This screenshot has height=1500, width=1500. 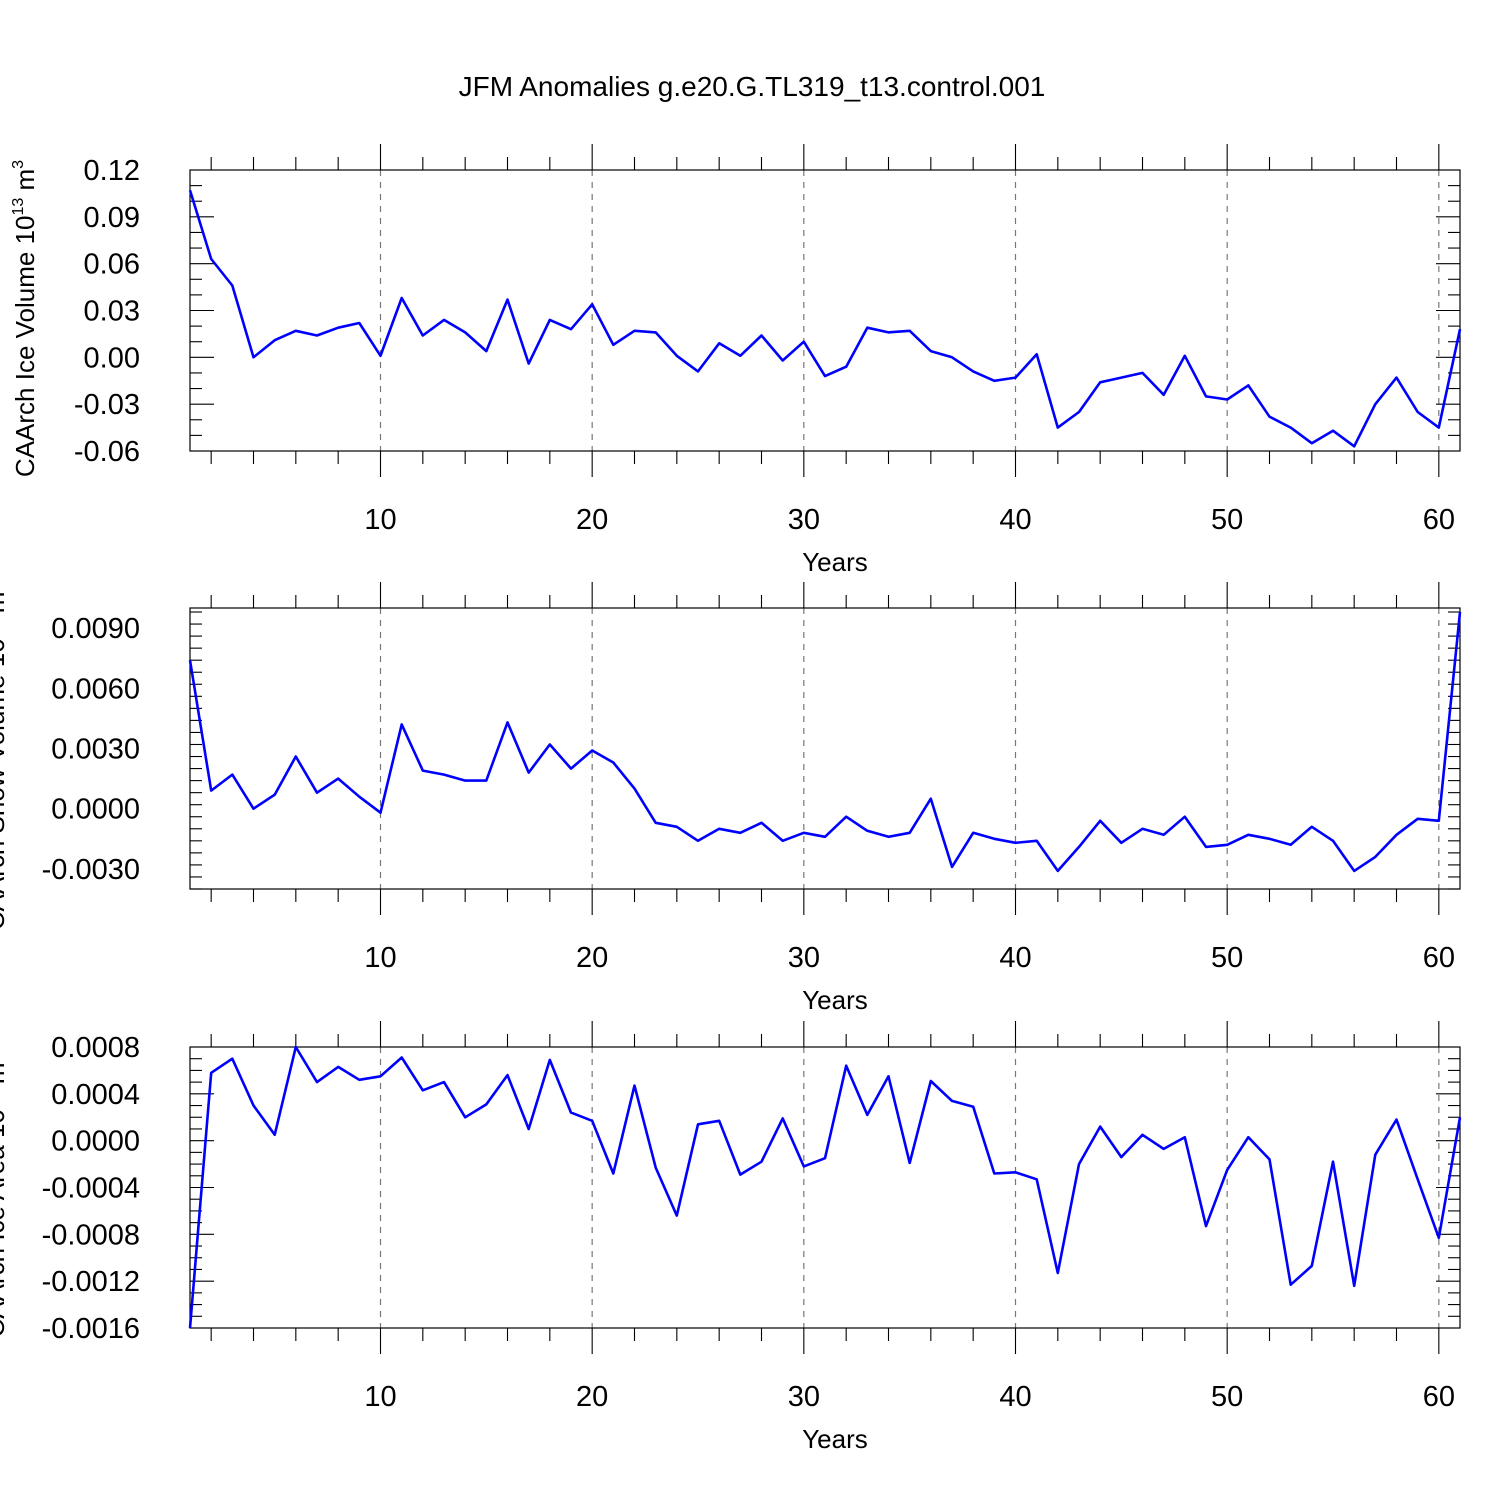 What do you see at coordinates (95, 750) in the screenshot?
I see `y-tick-label: 0.0030` at bounding box center [95, 750].